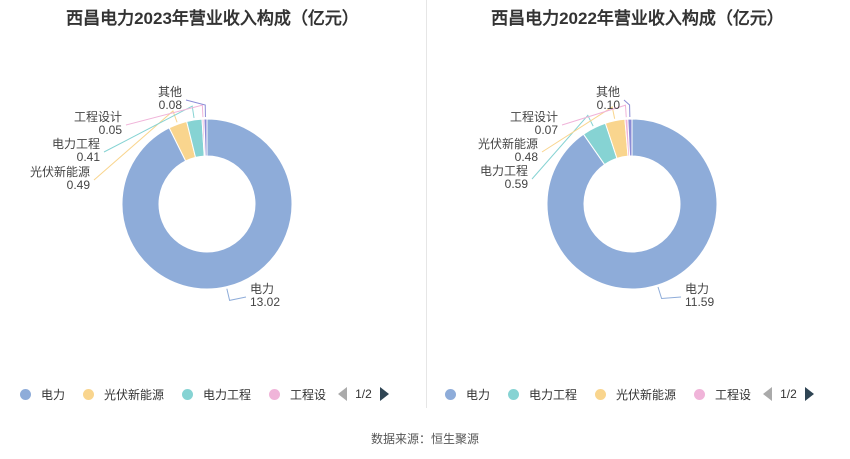  Describe the element at coordinates (609, 105) in the screenshot. I see `slice-label-value-4: 0.10` at that location.